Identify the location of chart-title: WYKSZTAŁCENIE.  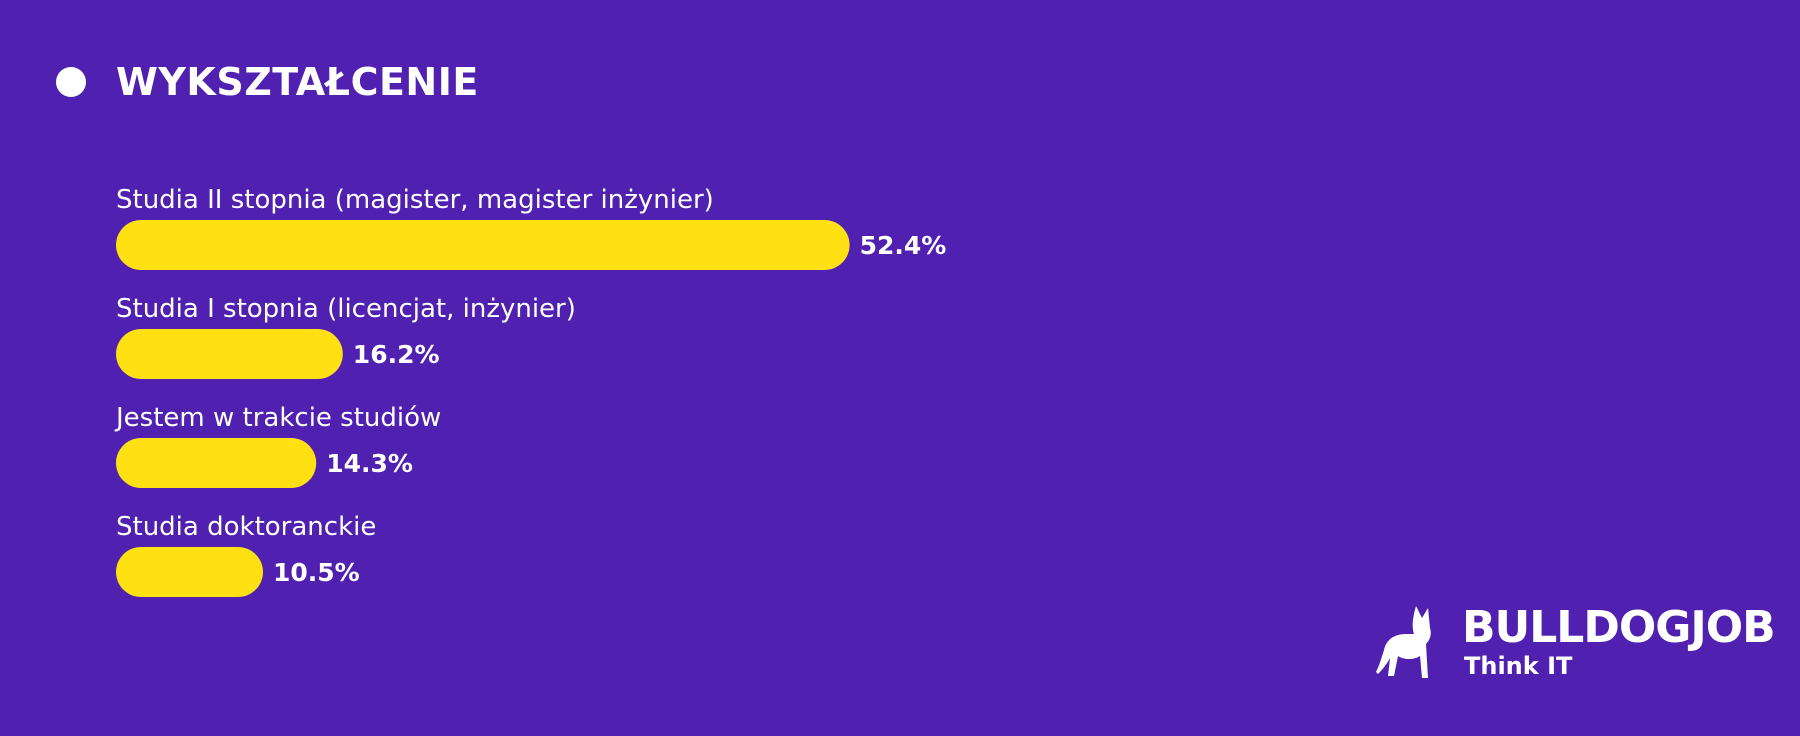
(297, 82).